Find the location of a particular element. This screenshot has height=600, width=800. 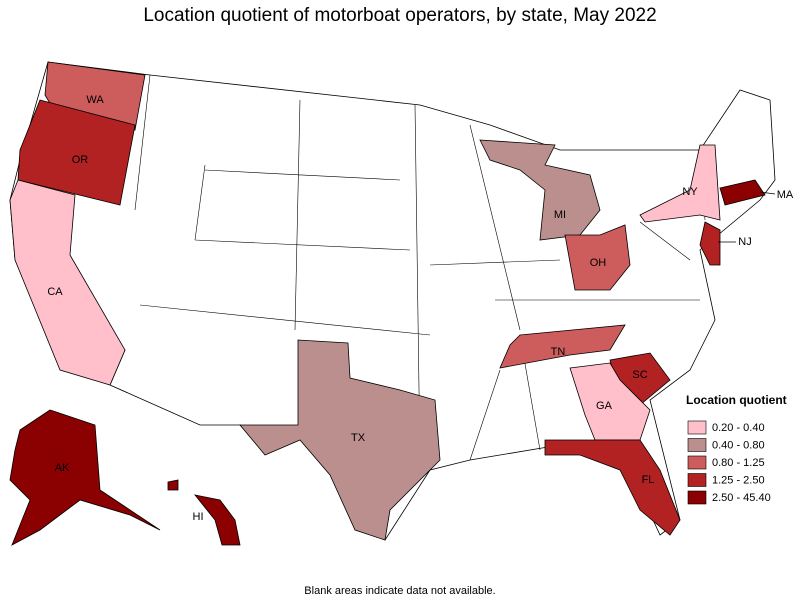

state-label: HI is located at coordinates (198, 517).